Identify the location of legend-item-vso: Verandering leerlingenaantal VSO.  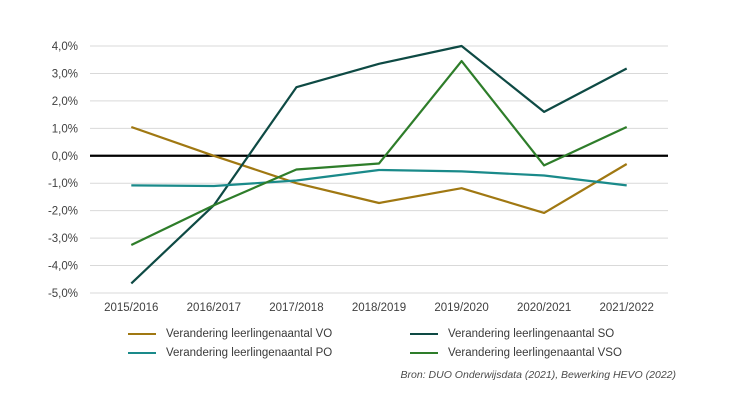
(516, 353).